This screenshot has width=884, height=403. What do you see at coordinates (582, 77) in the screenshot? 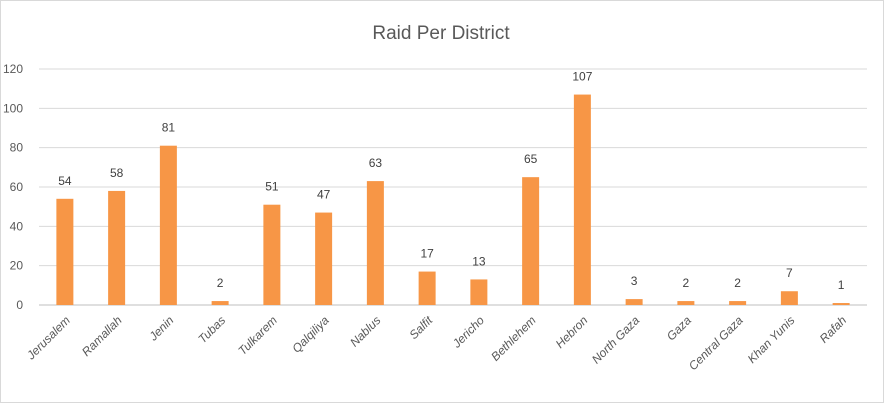
I see `data-label: 107` at bounding box center [582, 77].